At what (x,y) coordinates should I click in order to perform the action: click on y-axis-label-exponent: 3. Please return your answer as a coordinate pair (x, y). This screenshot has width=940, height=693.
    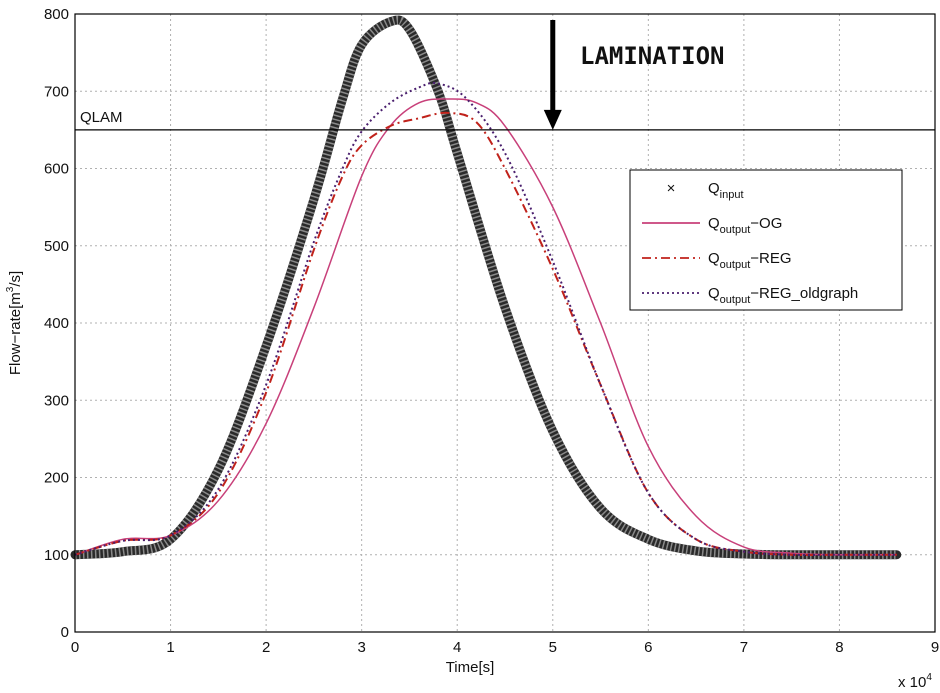
    Looking at the image, I should click on (10, 289).